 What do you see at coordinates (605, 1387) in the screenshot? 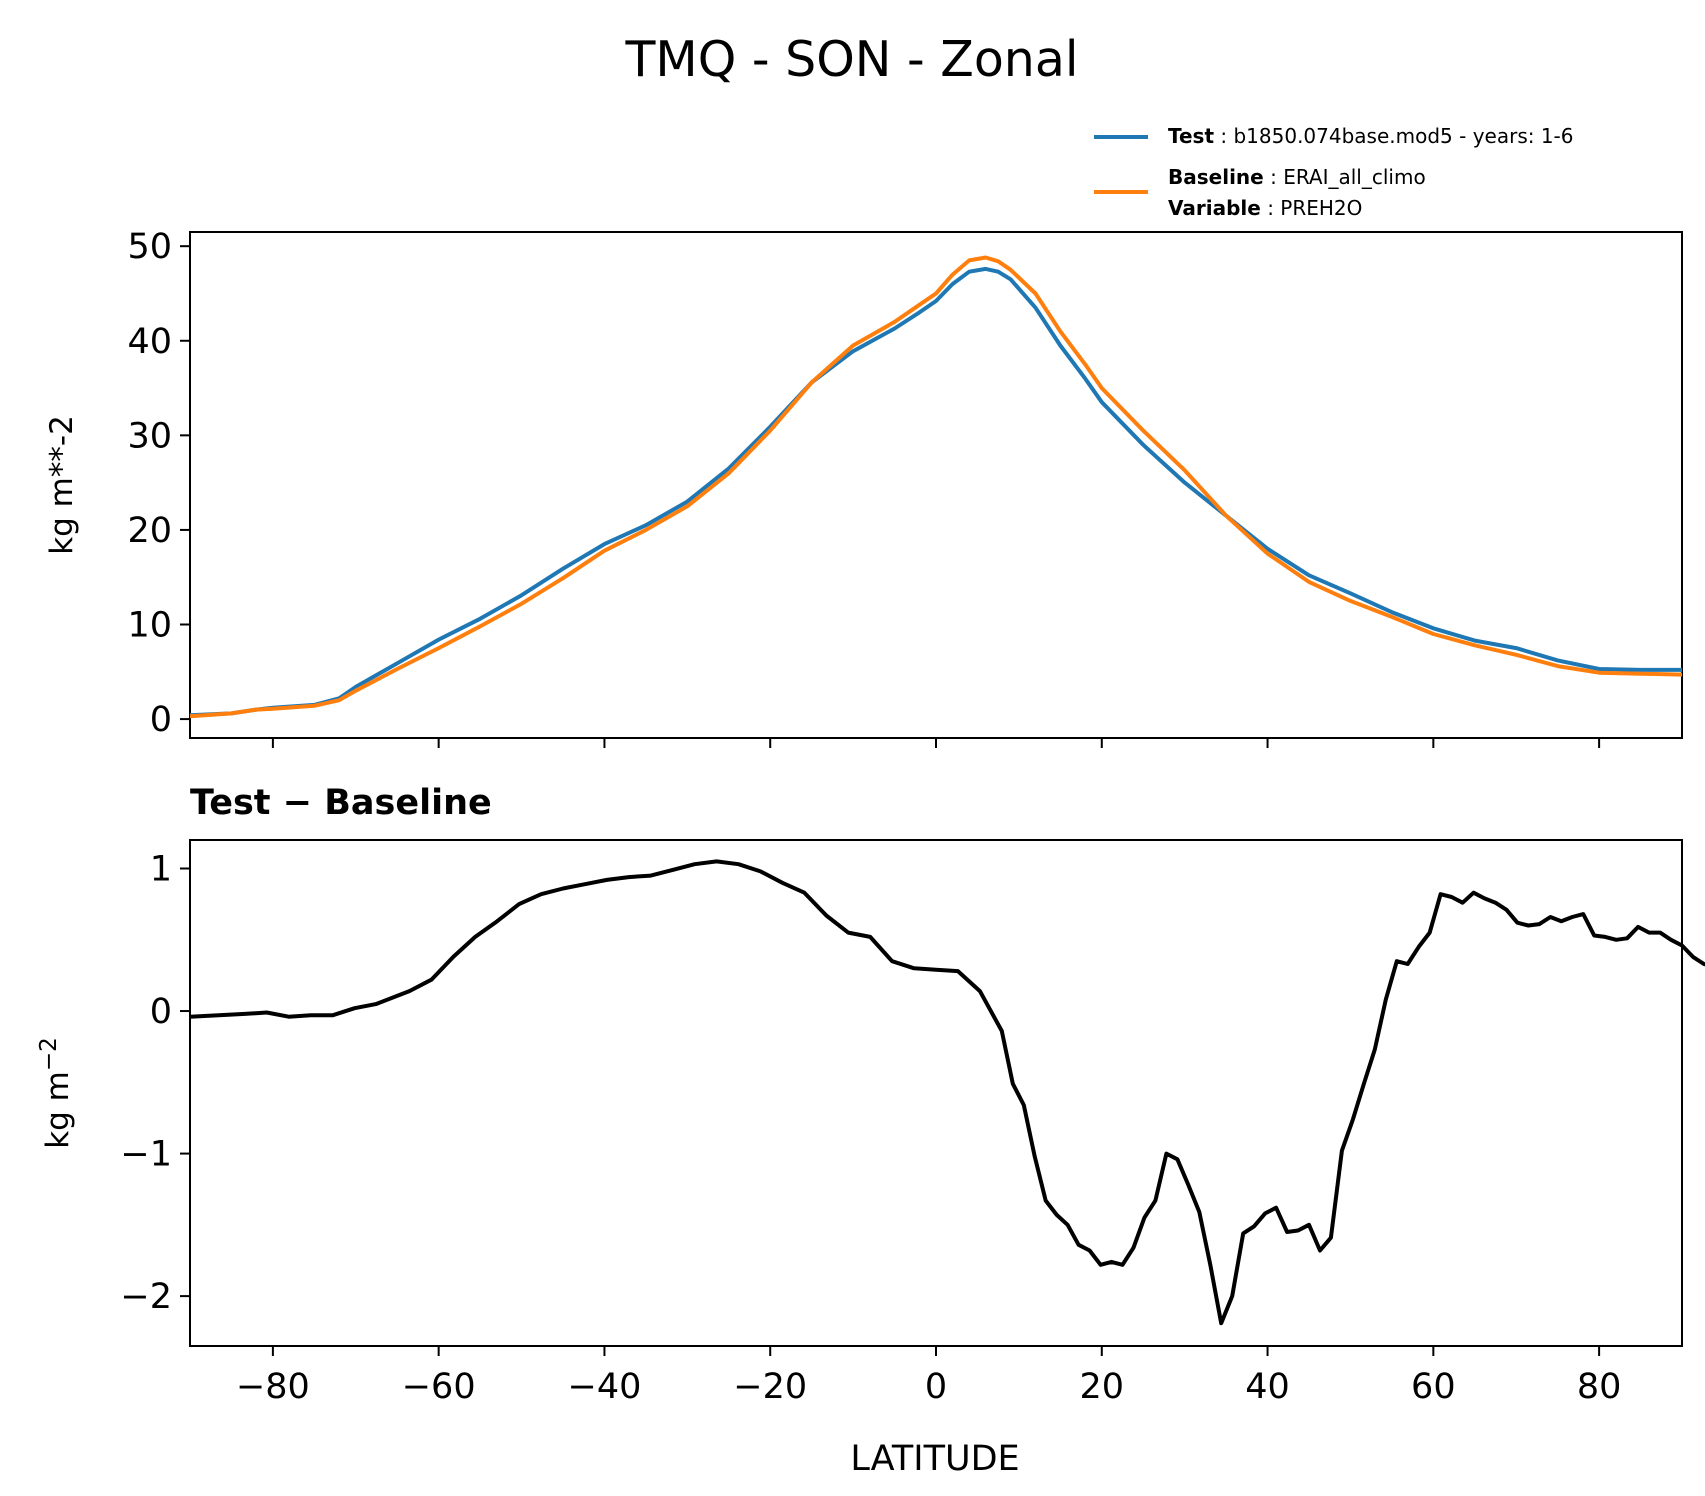
I see `bottom-xtick-label: −40` at bounding box center [605, 1387].